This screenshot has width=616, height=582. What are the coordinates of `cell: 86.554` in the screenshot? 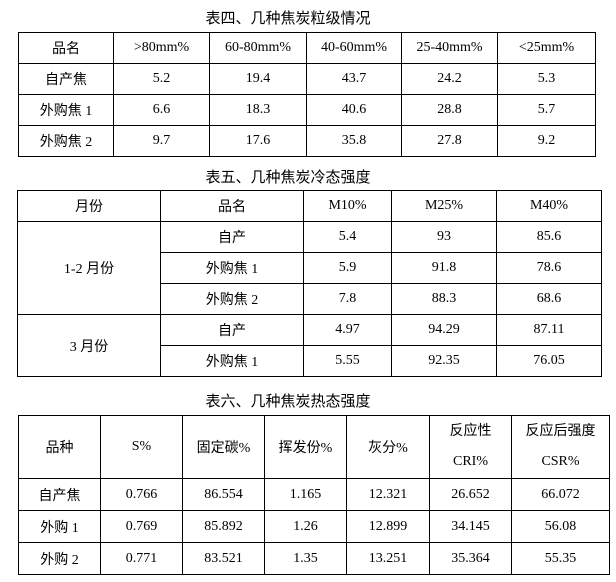 It's located at (223, 494).